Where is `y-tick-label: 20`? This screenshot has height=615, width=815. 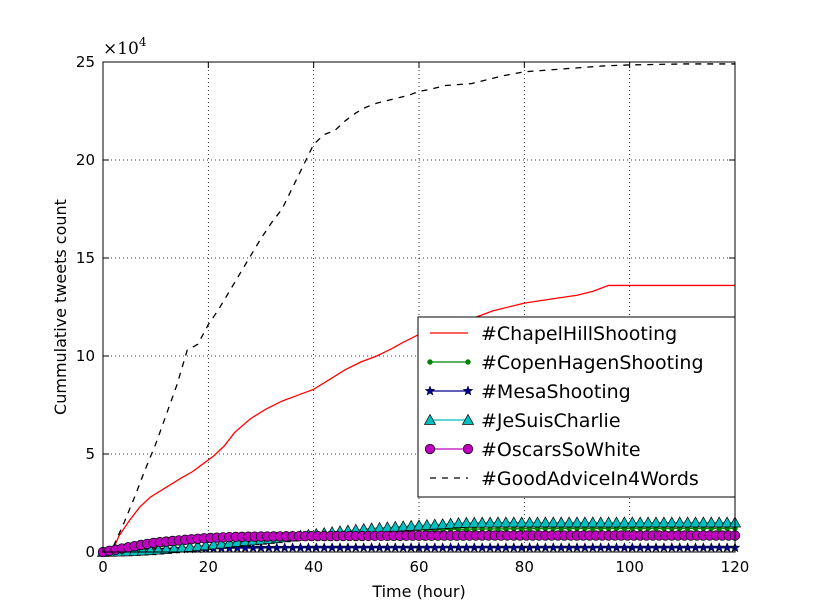
y-tick-label: 20 is located at coordinates (85, 160).